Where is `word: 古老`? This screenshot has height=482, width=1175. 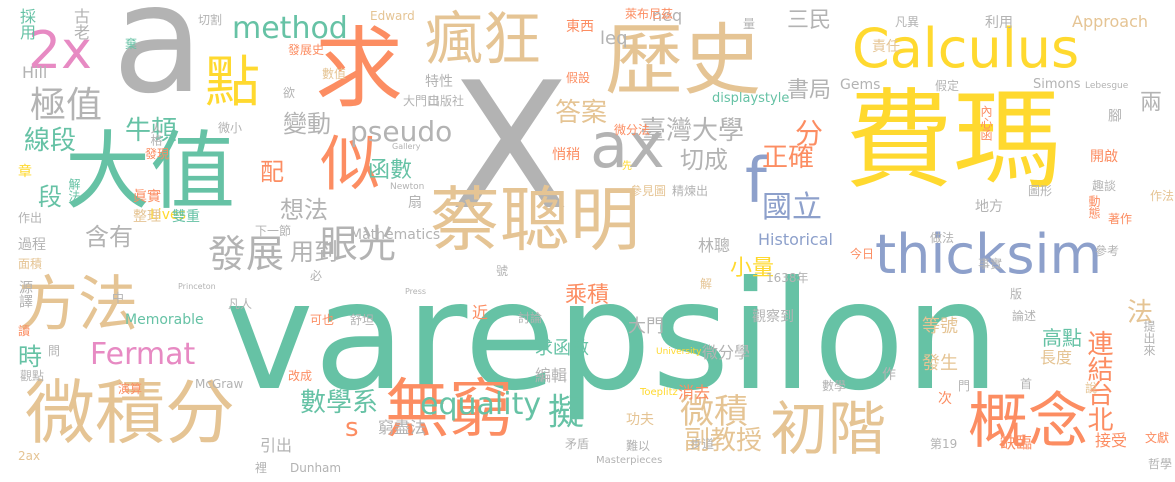 word: 古老 is located at coordinates (80, 24).